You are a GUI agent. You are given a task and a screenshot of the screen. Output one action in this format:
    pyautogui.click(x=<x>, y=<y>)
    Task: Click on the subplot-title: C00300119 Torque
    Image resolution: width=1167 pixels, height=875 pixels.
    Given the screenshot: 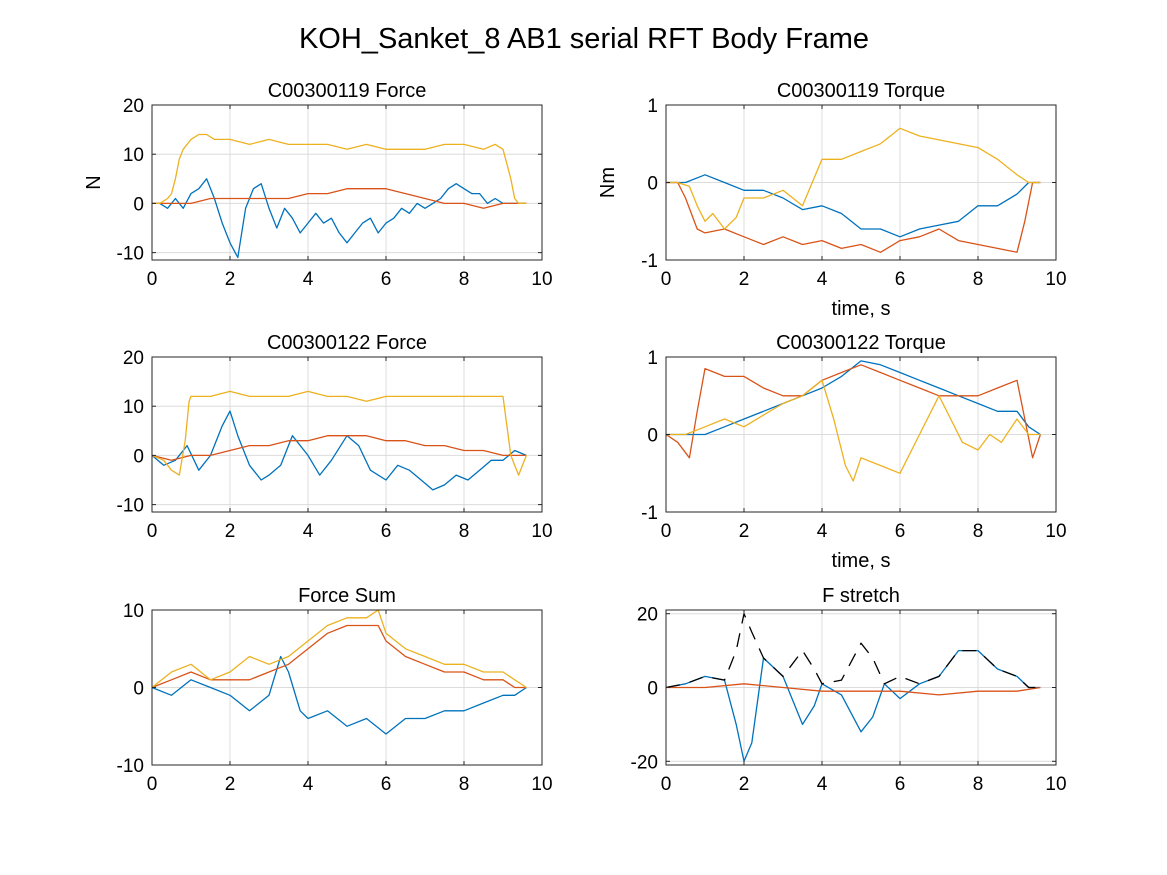 What is the action you would take?
    pyautogui.click(x=861, y=91)
    